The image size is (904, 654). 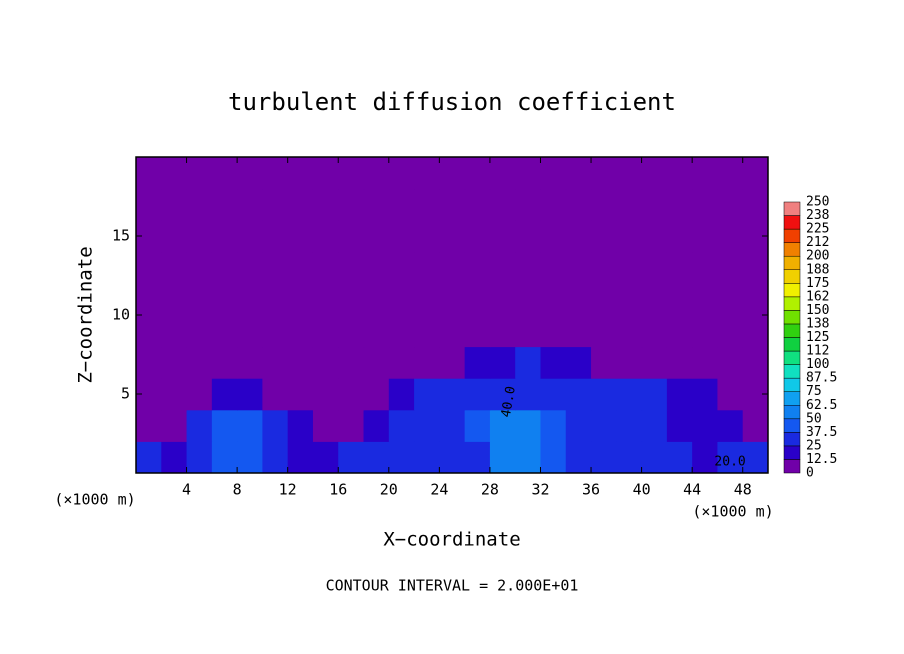 I want to click on x-unit-label: (×1000 m), so click(x=732, y=512).